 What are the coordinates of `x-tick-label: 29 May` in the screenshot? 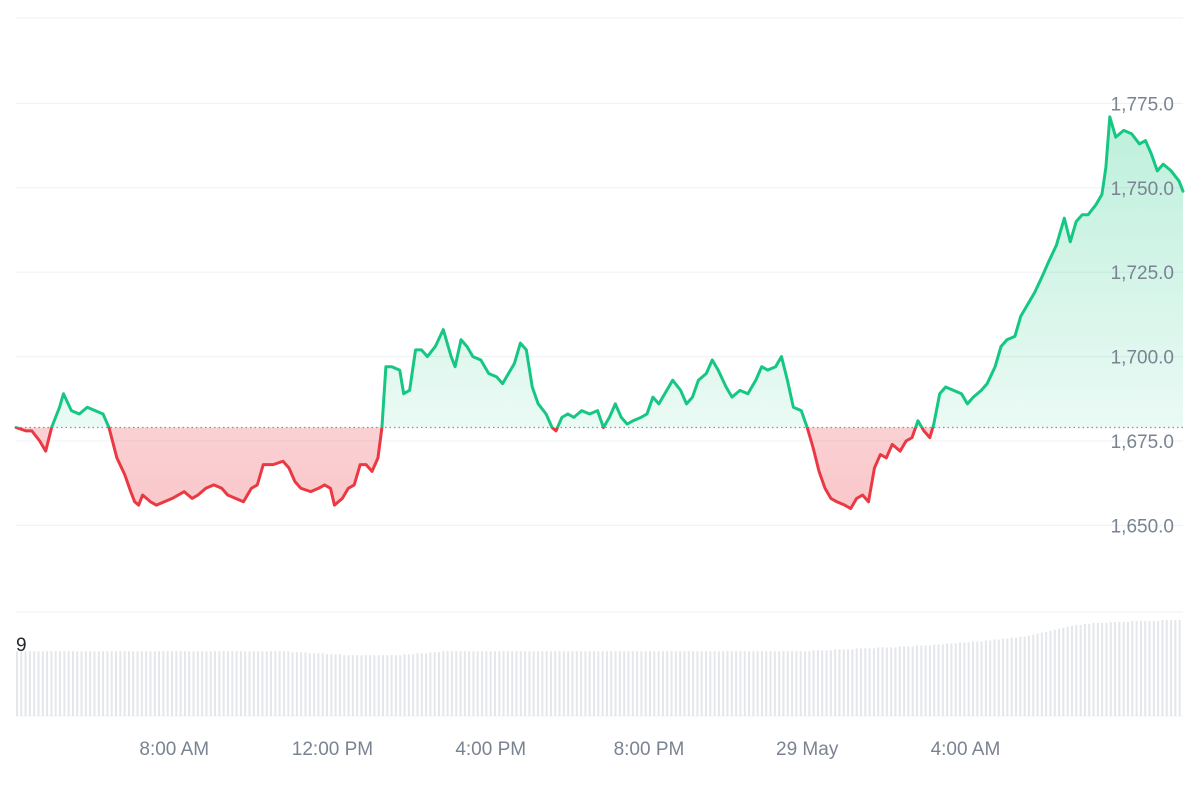 It's located at (807, 749).